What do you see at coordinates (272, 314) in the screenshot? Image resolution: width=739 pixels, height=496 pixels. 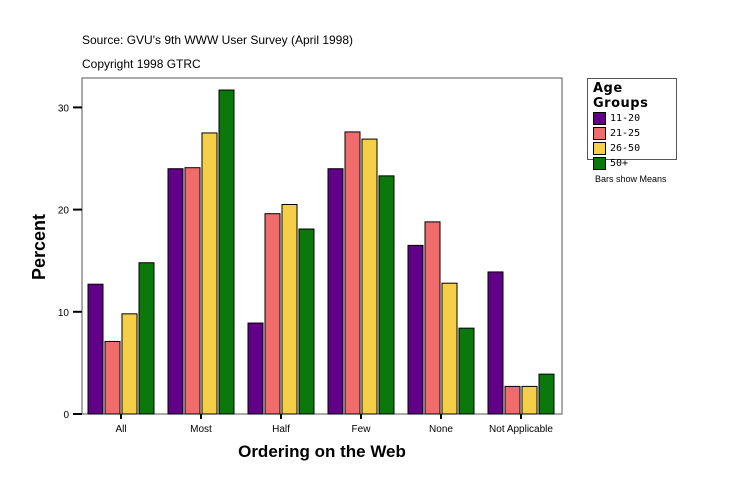 I see `bar-21-25-half` at bounding box center [272, 314].